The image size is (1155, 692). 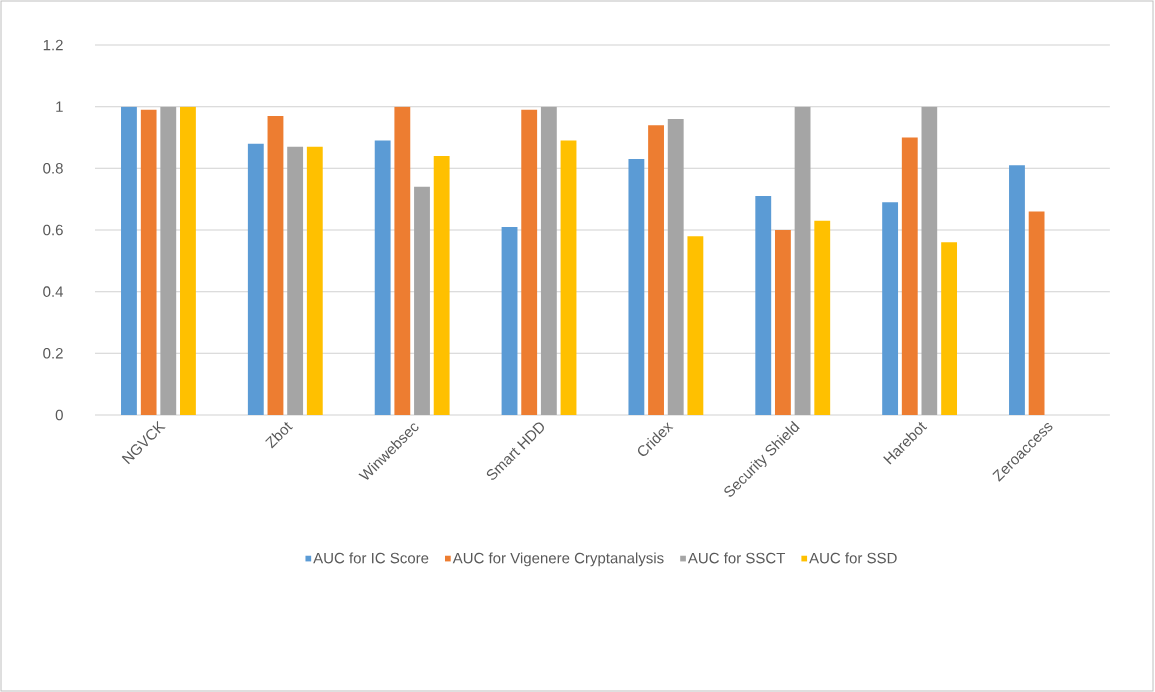 What do you see at coordinates (736, 558) in the screenshot?
I see `legend-label: AUC for SSCT` at bounding box center [736, 558].